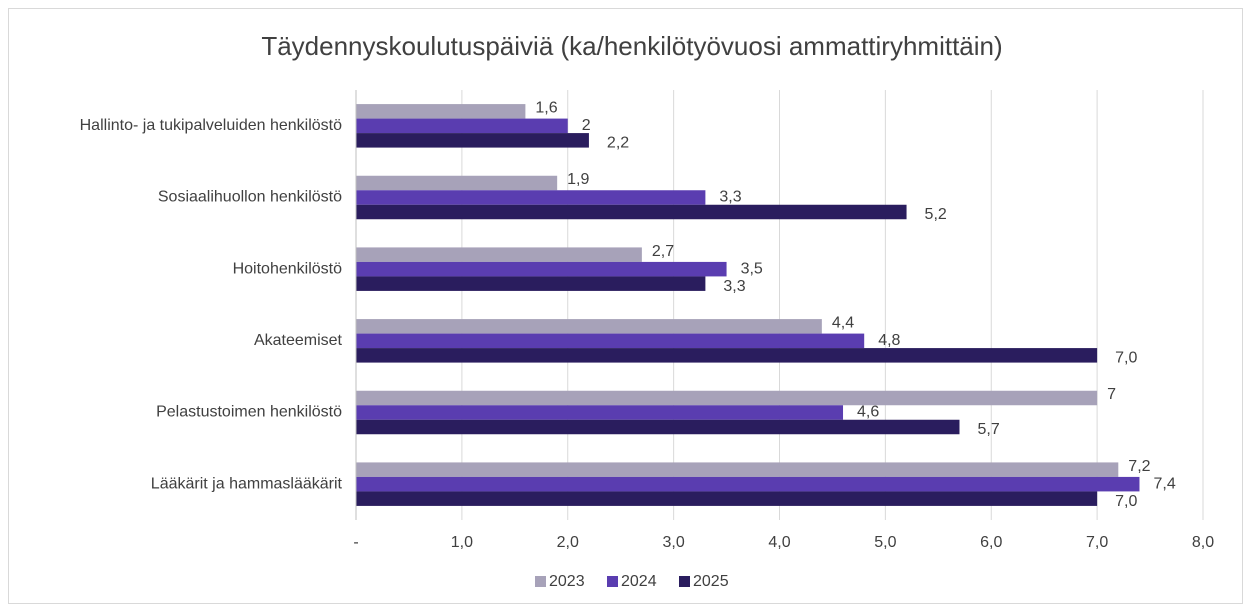  What do you see at coordinates (250, 197) in the screenshot?
I see `y-tick-label: Sosiaalihuollon henkilöstö` at bounding box center [250, 197].